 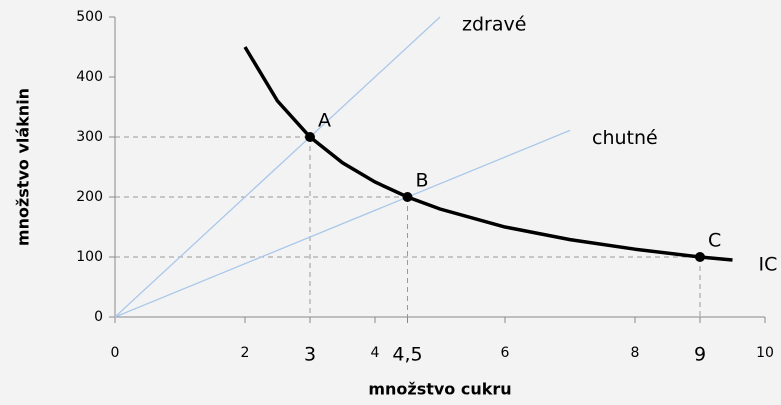 I want to click on y-tick-label: 500, so click(x=89, y=17).